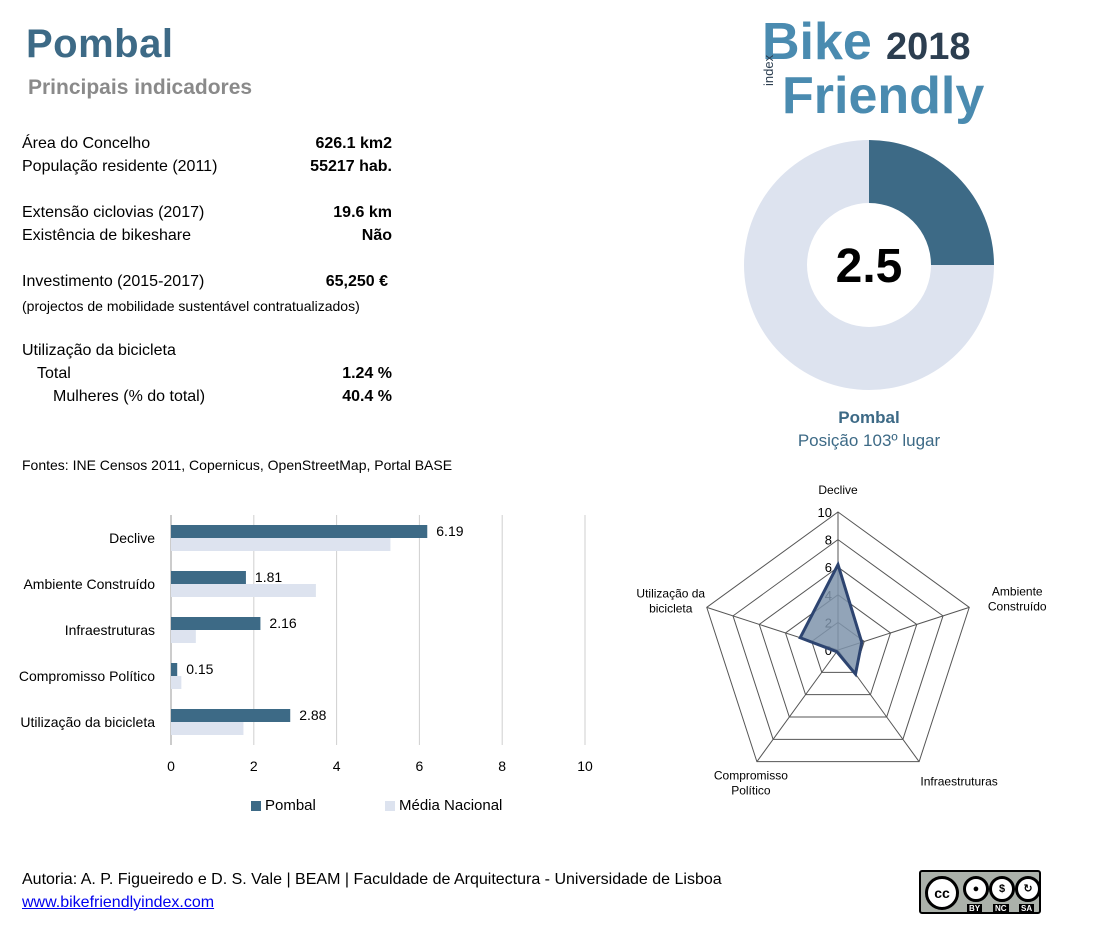 The height and width of the screenshot is (936, 1109). Describe the element at coordinates (171, 766) in the screenshot. I see `bar-x-tick-label: 0` at that location.